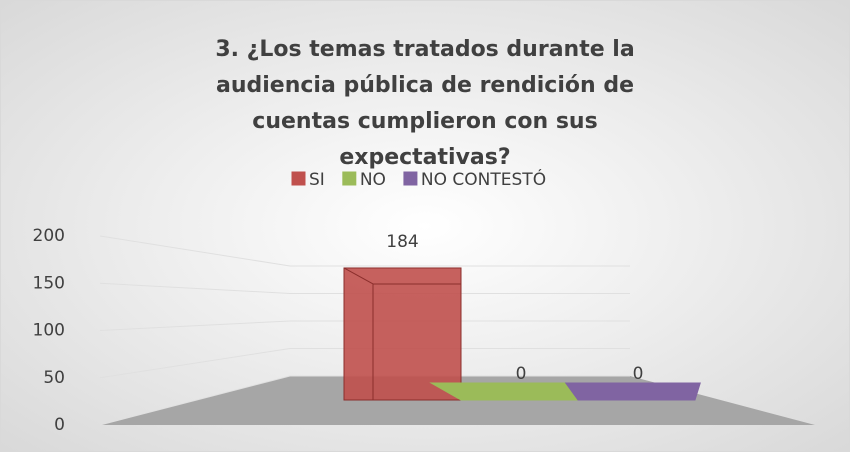 The height and width of the screenshot is (452, 850). I want to click on legend: SI NO NO CONTESTÓ, so click(418, 179).